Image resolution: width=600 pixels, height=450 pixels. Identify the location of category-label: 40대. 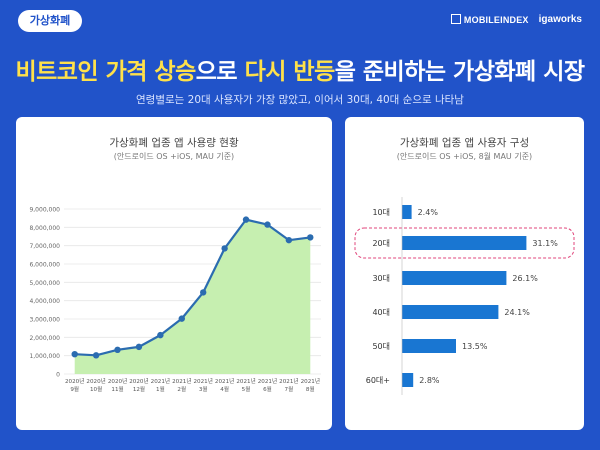
(381, 312).